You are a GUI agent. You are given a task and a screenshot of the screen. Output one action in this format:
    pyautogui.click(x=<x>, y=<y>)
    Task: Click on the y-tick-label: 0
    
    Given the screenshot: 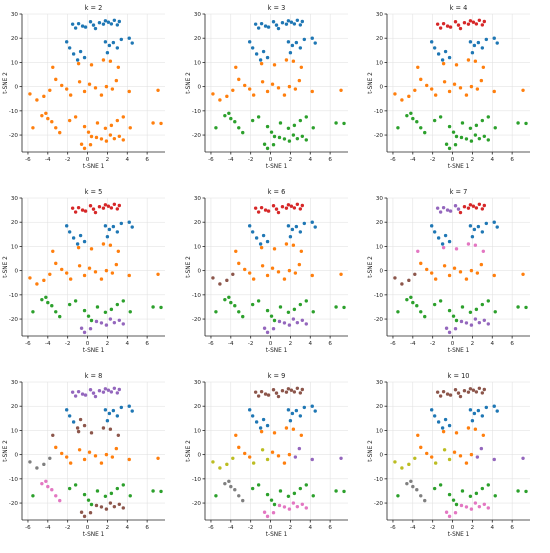 What is the action you would take?
    pyautogui.click(x=199, y=272)
    